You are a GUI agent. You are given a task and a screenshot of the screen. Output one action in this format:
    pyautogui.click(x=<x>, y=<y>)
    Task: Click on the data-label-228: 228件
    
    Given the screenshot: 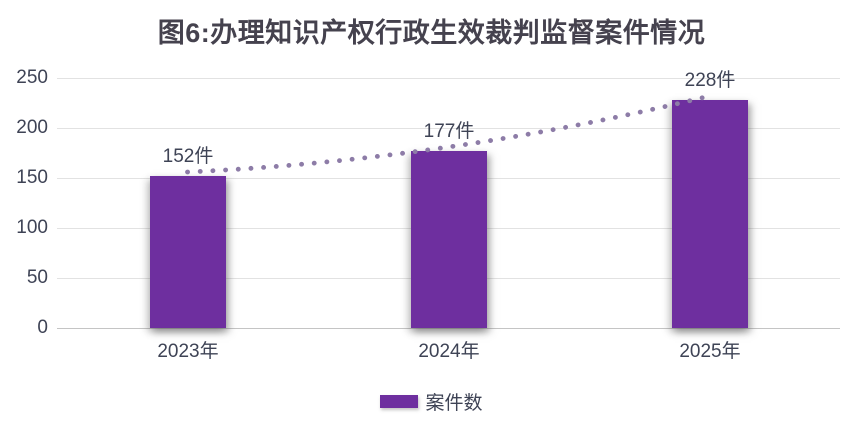 What is the action you would take?
    pyautogui.click(x=710, y=80)
    